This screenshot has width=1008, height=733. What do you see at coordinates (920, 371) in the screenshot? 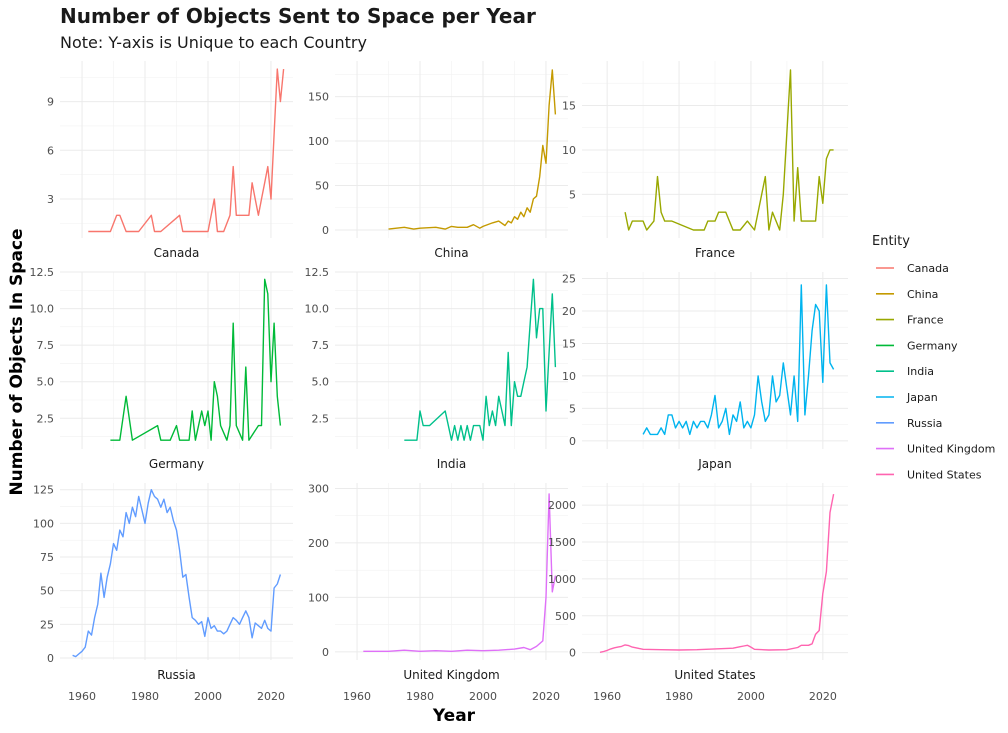
I see `legend-label-india: India` at bounding box center [920, 371].